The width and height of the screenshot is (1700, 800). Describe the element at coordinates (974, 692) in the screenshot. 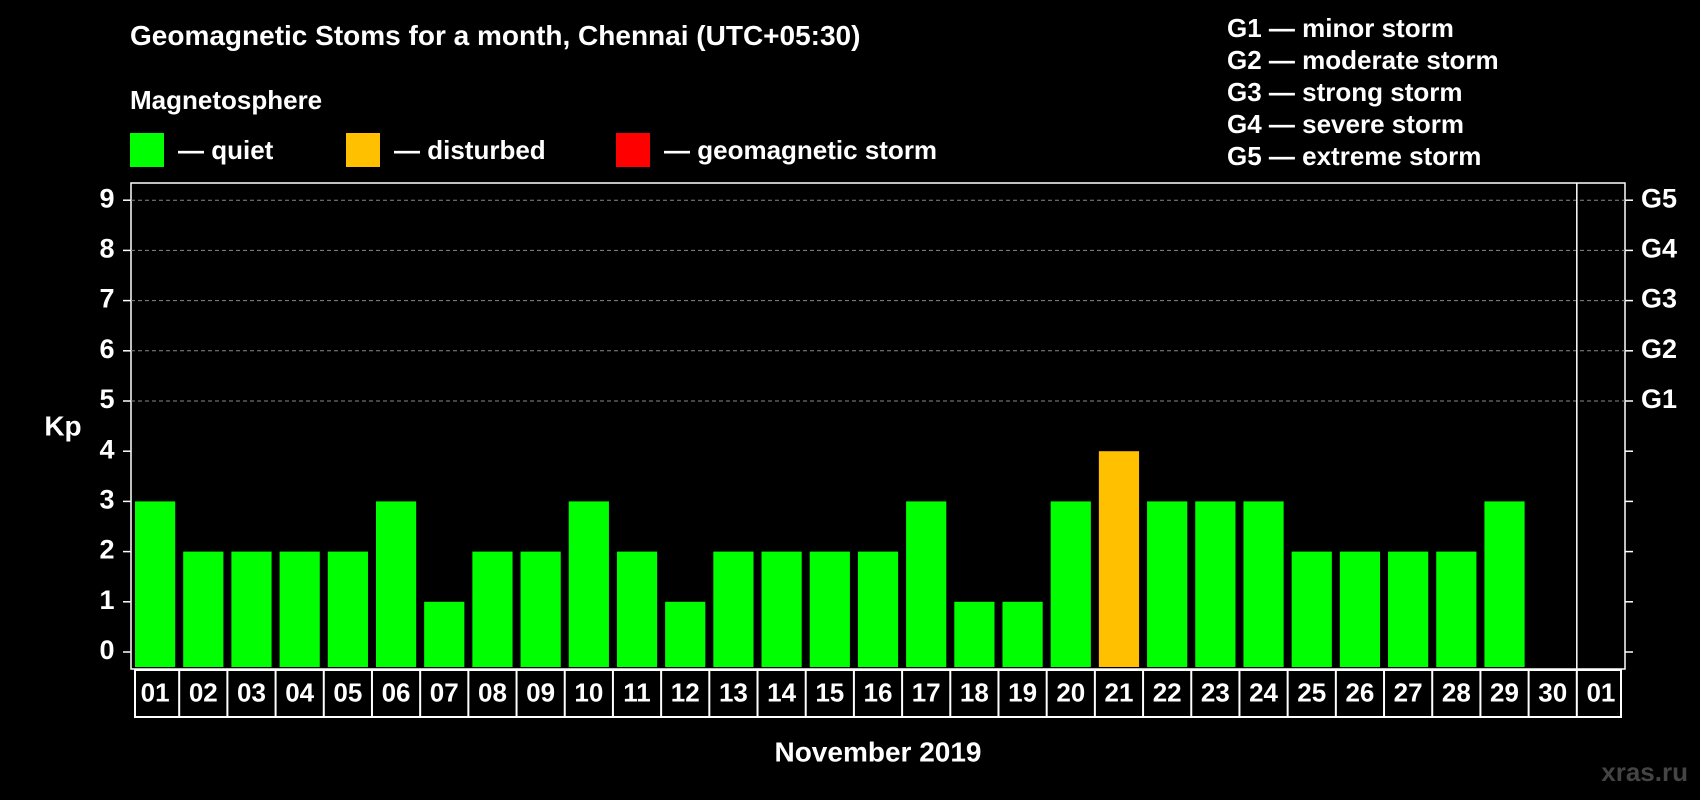

I see `x-tick-label-18: 18` at that location.